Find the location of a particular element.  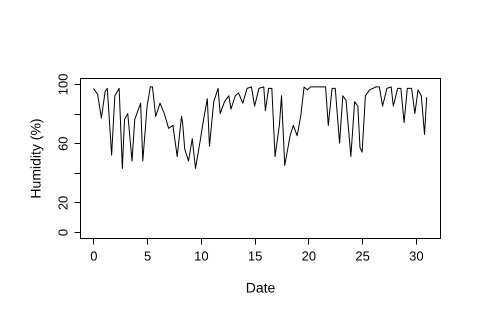

y-axis-title: Humidity (%) is located at coordinates (36, 158).